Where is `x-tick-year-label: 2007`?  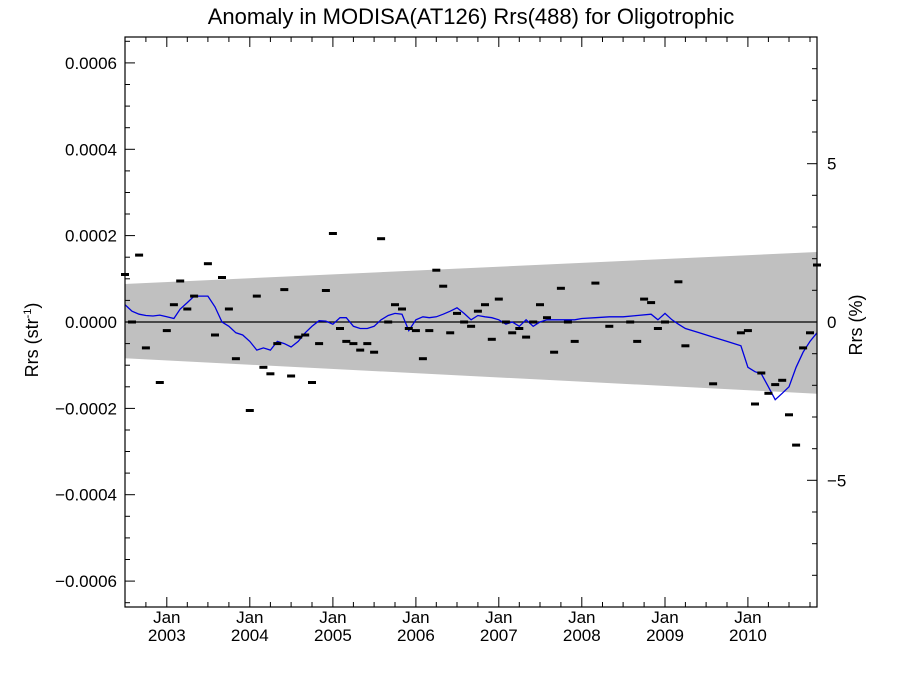 x-tick-year-label: 2007 is located at coordinates (499, 635).